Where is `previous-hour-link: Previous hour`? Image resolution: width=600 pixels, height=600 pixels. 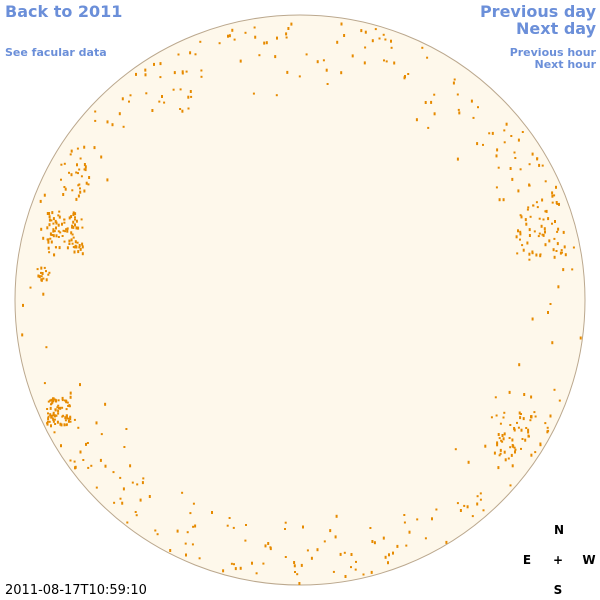
previous-hour-link: Previous hour is located at coordinates (553, 52).